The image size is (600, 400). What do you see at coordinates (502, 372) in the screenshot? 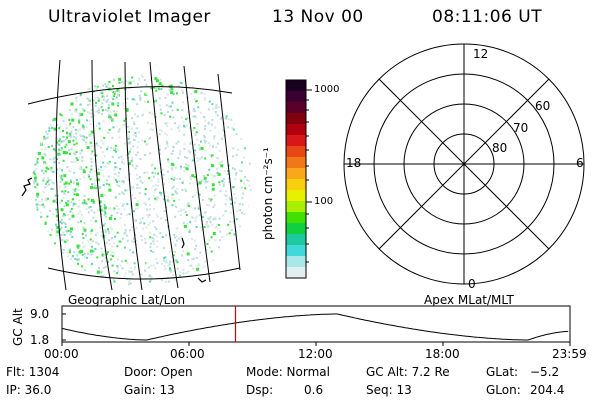
I see `info-glat-label: GLat:` at bounding box center [502, 372].